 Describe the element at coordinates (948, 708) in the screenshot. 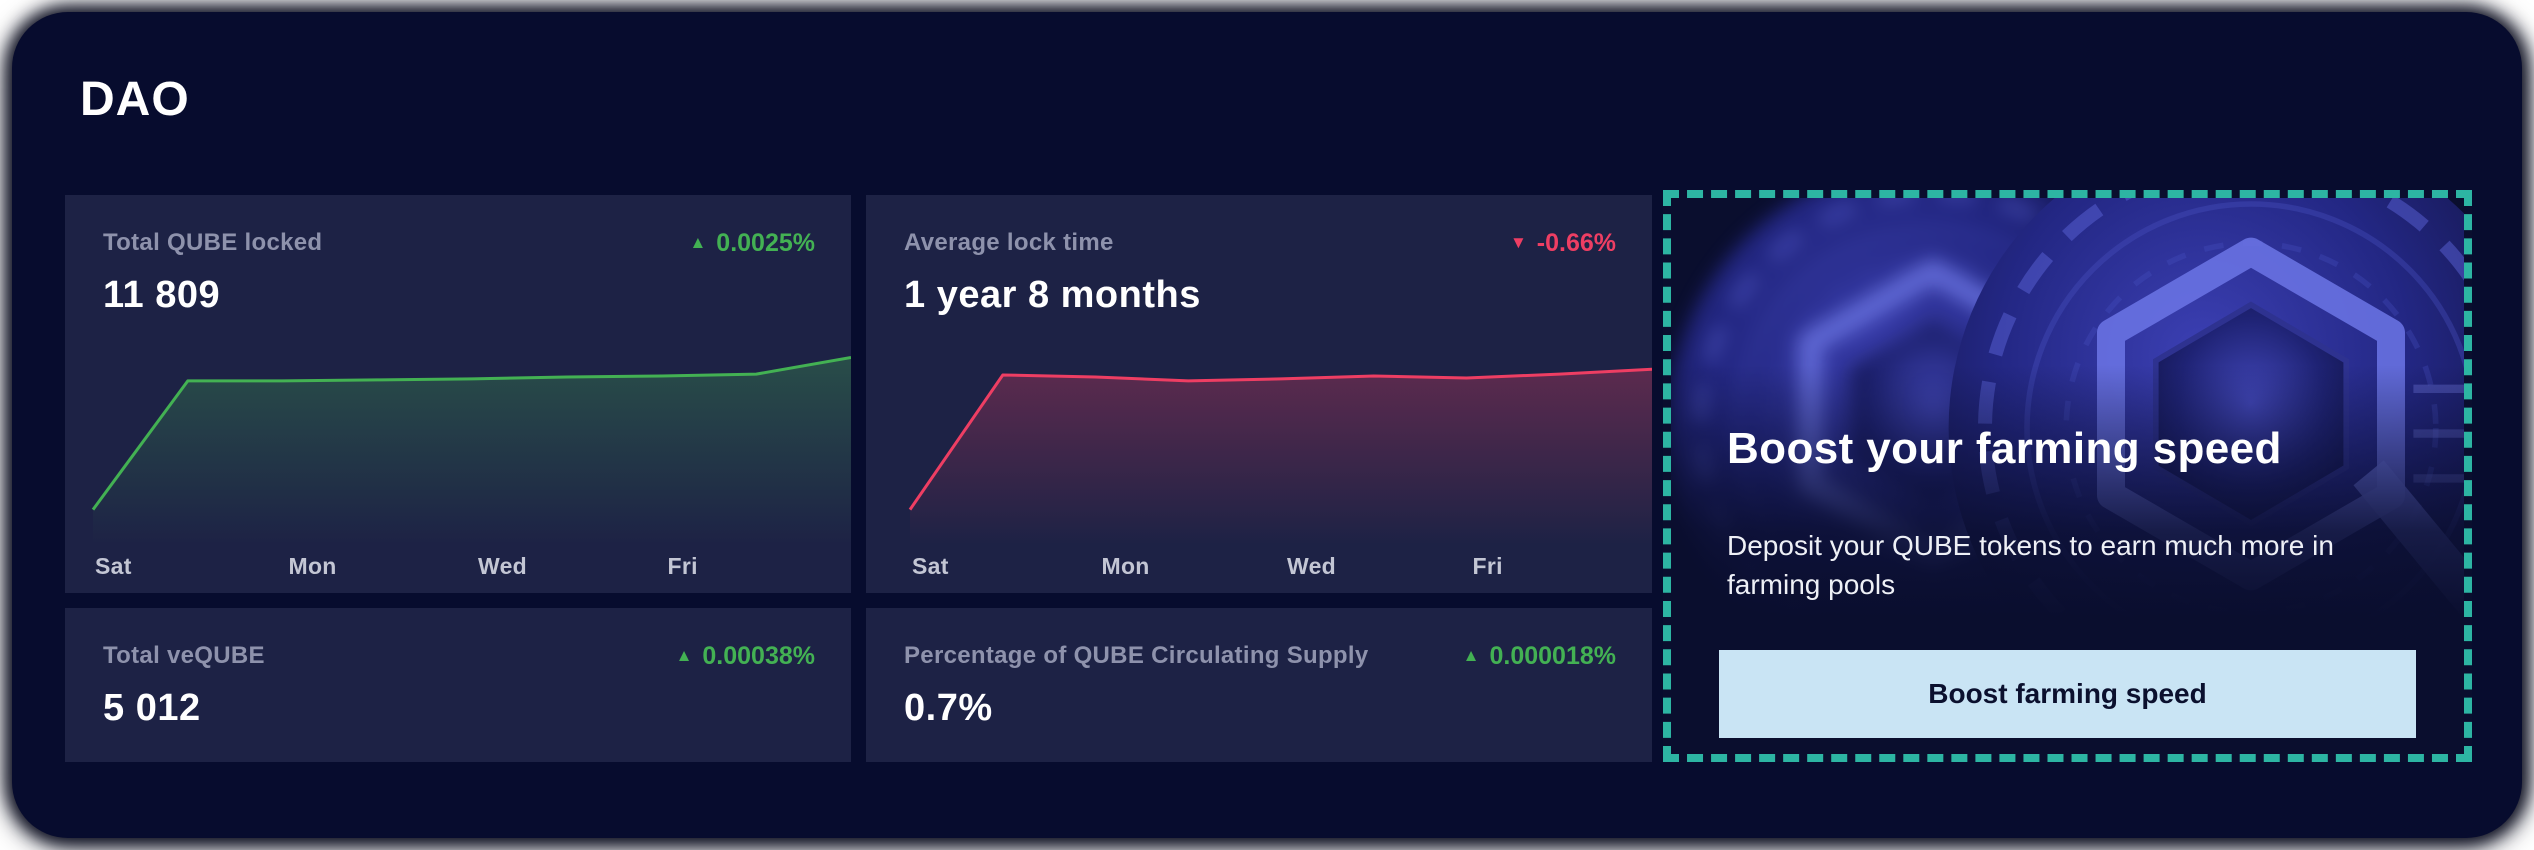

I see `qube-supply-percentage-value: 0.7%` at that location.